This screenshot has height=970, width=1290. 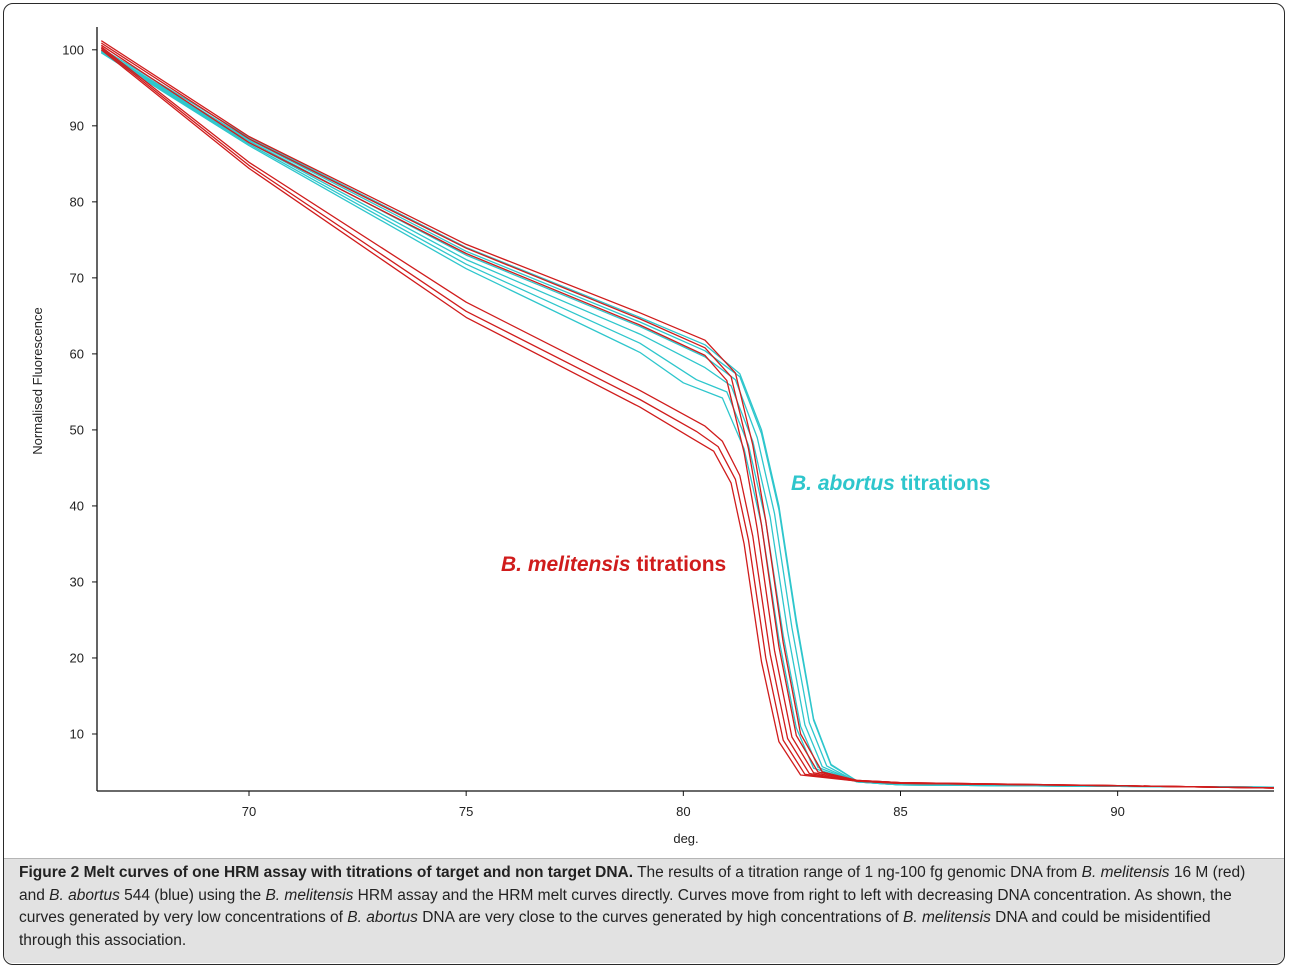 I want to click on y-ticks: 10 20 30 40 50 60 70 80 90 100, so click(x=79, y=391).